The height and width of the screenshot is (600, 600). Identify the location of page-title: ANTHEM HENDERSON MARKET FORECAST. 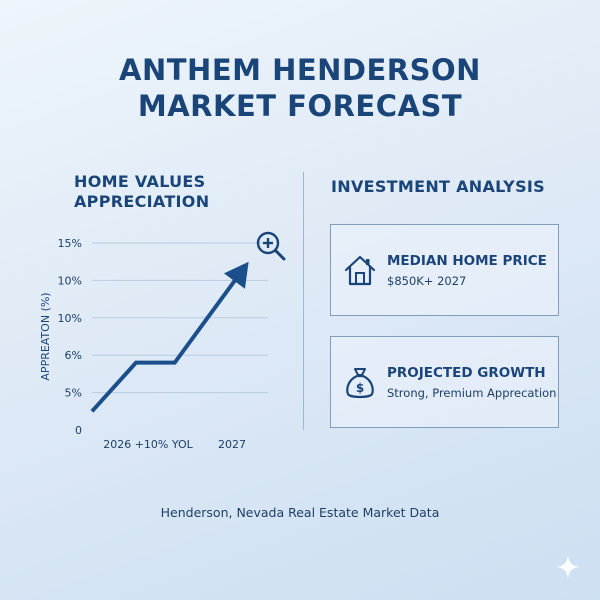
(300, 88).